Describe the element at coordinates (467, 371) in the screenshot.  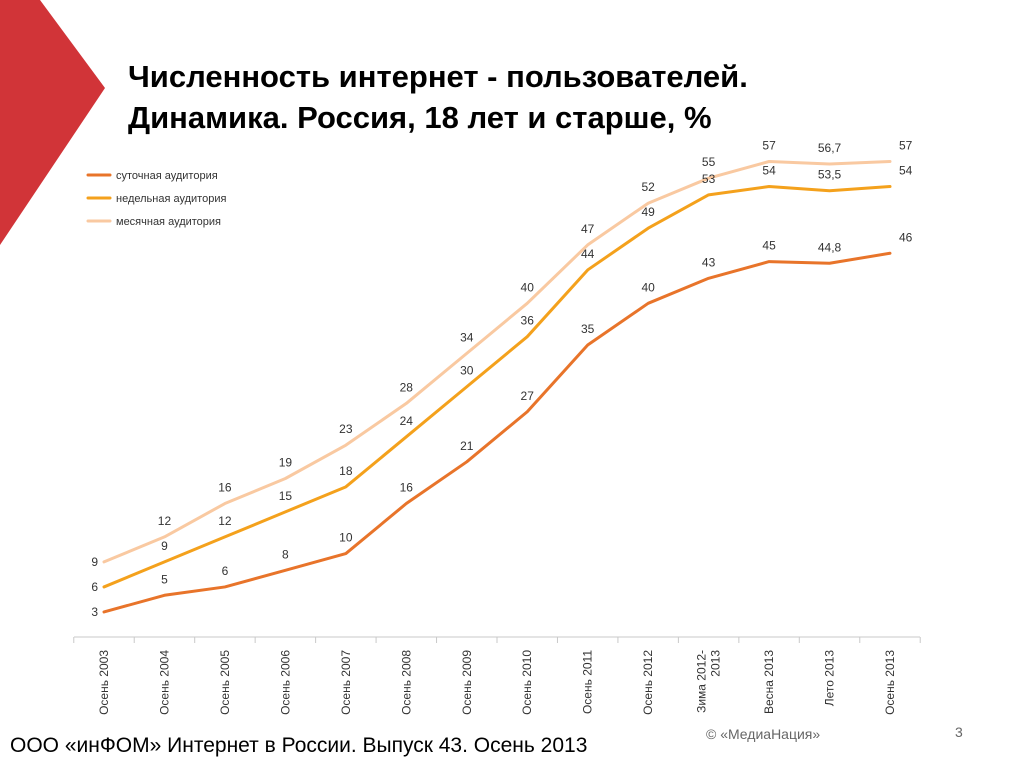
I see `data-label: 30` at that location.